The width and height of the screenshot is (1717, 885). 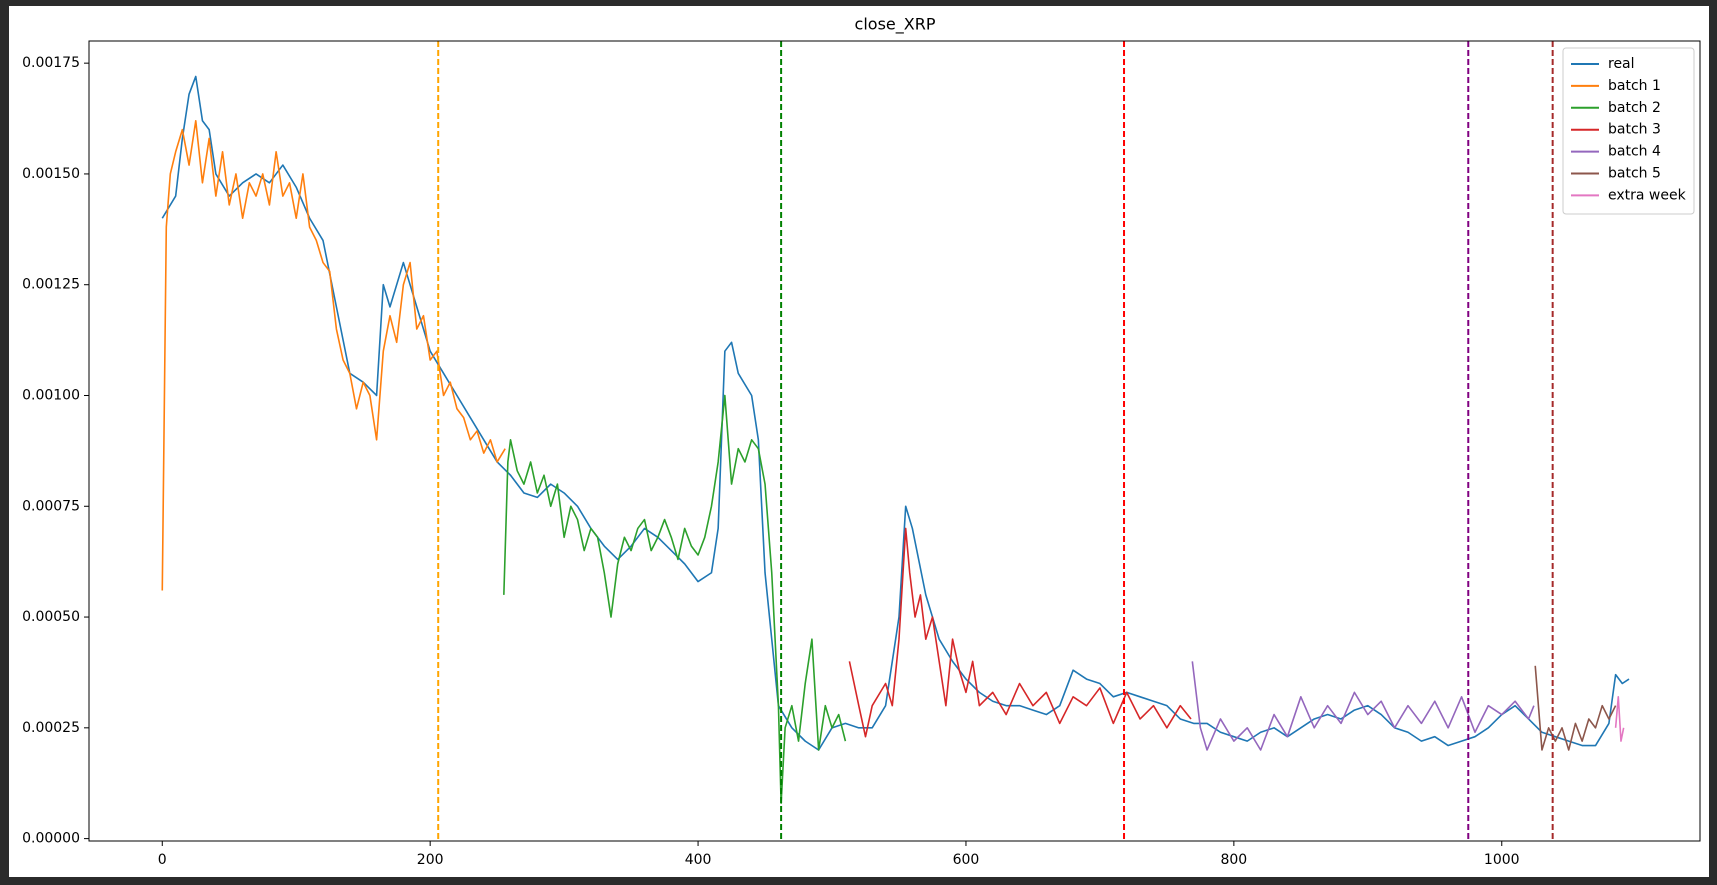 What do you see at coordinates (1634, 108) in the screenshot?
I see `legend-label: batch 2` at bounding box center [1634, 108].